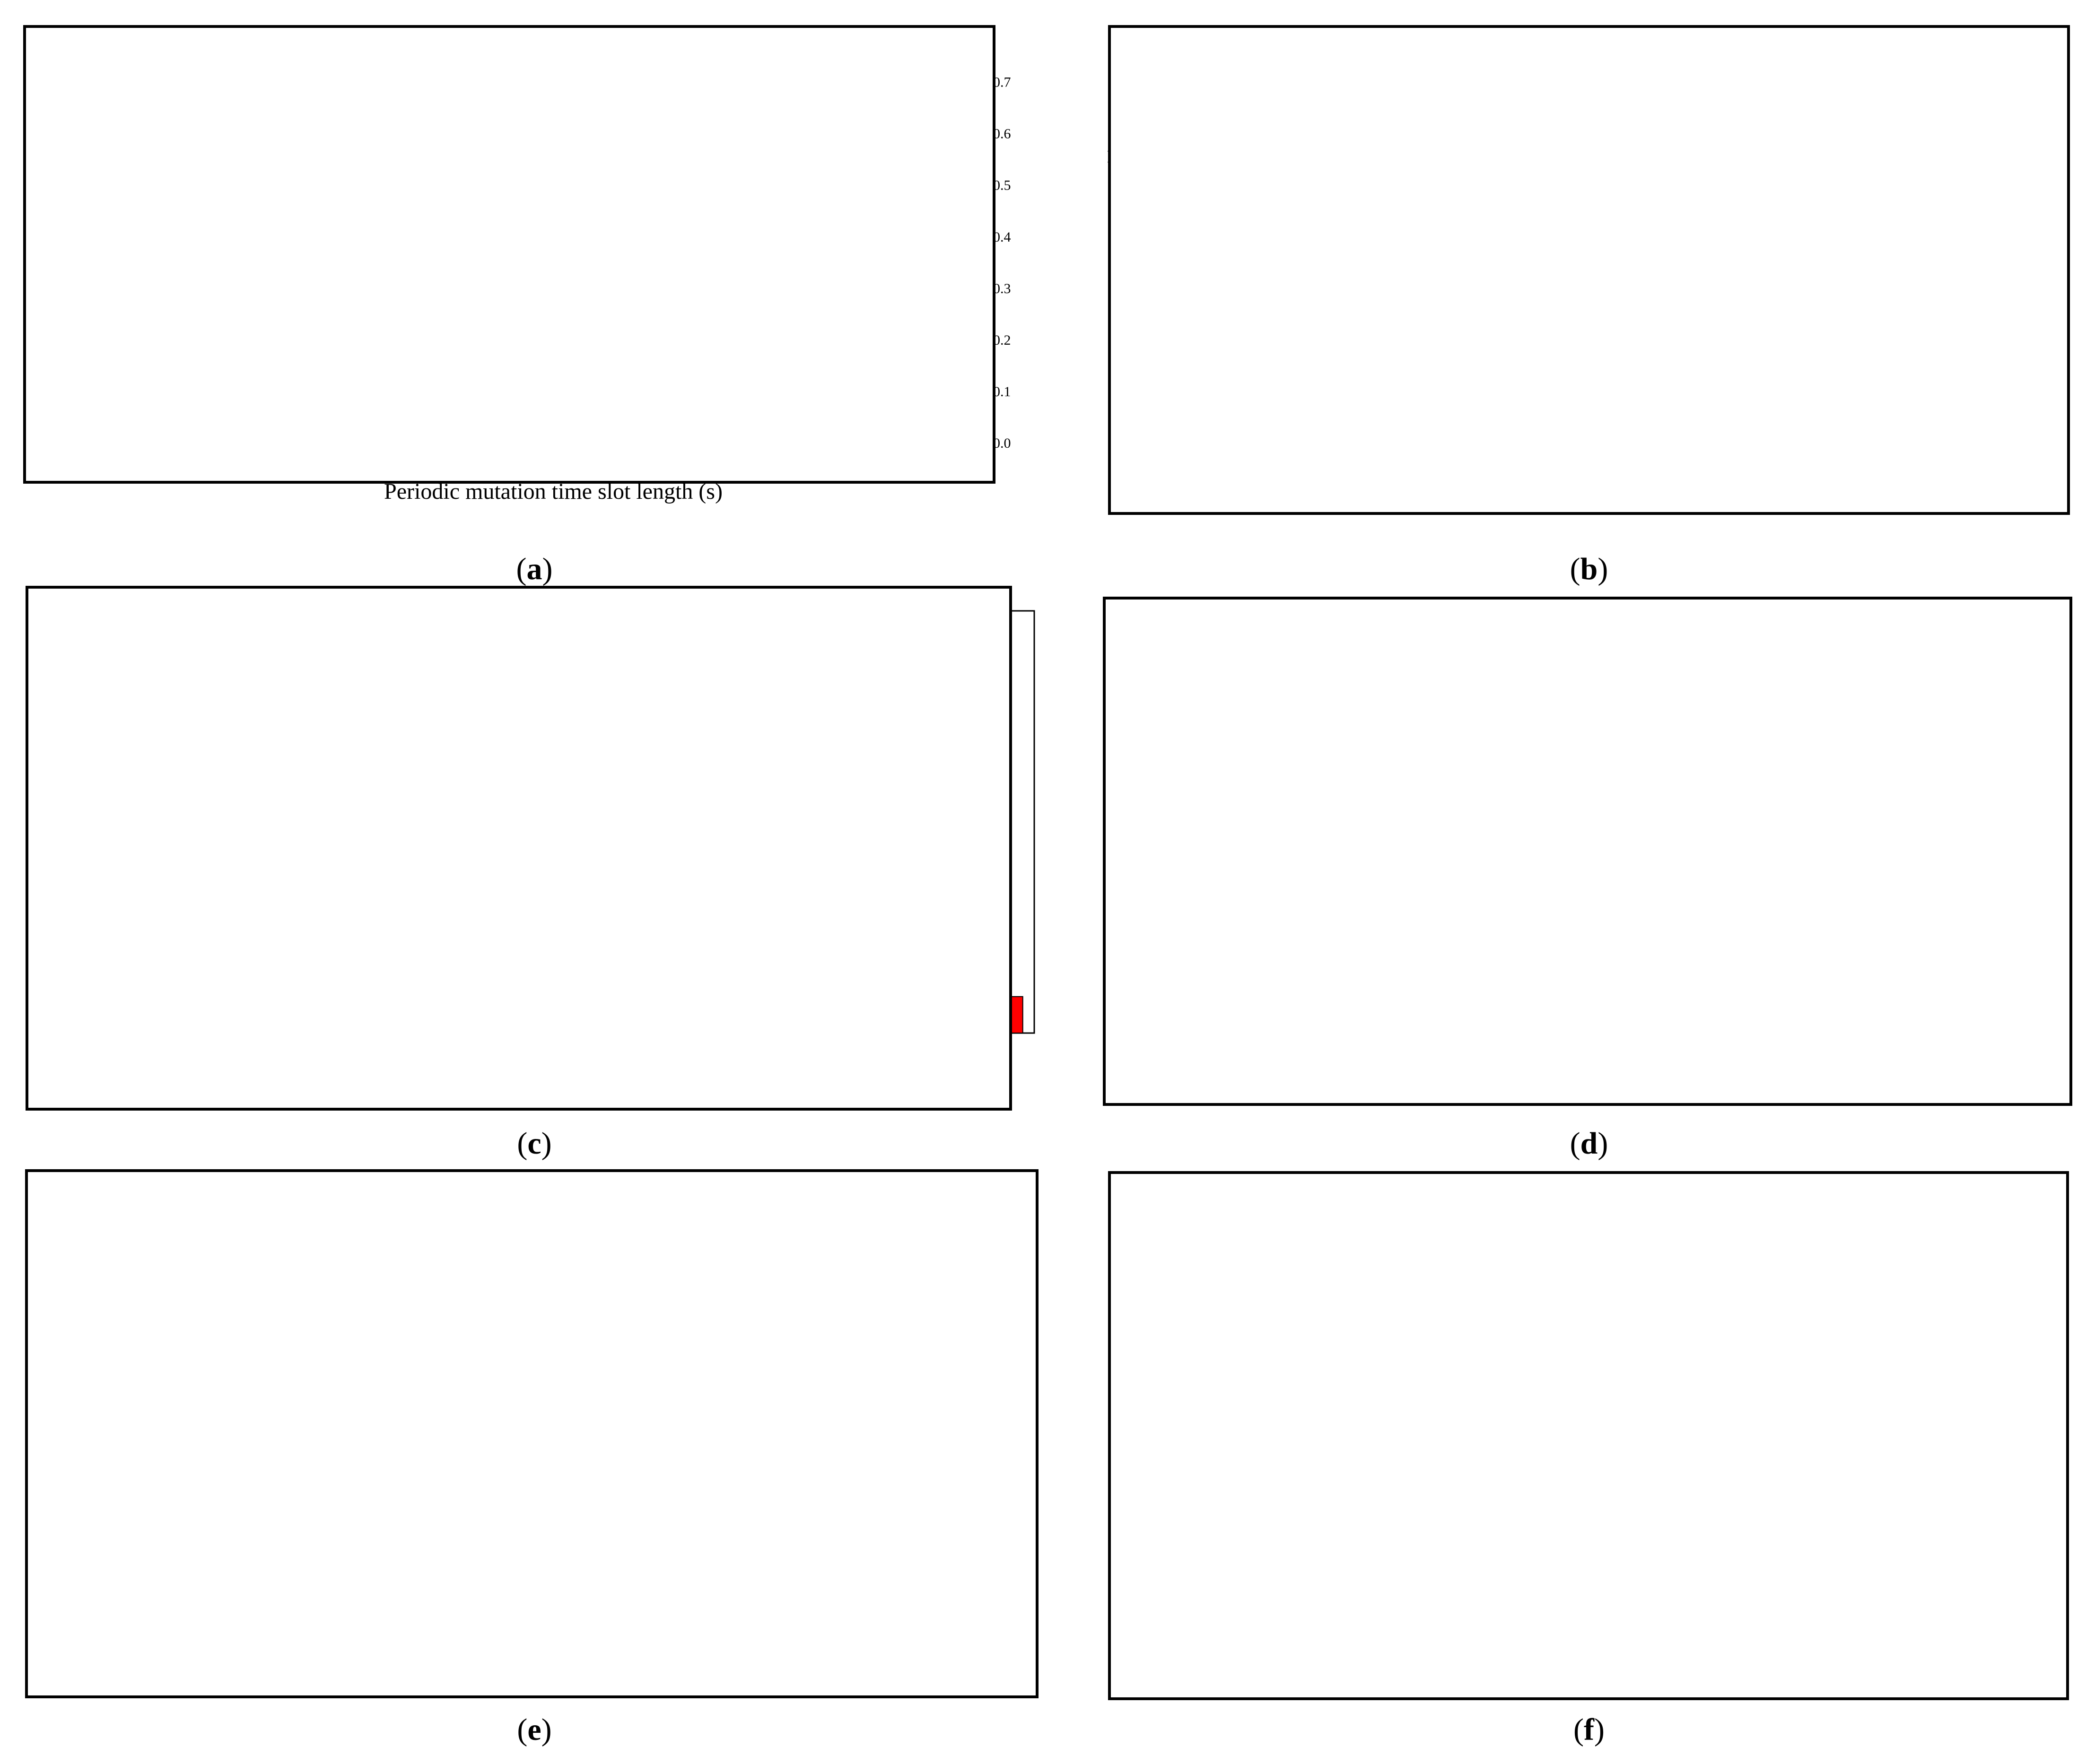  Describe the element at coordinates (509, 255) in the screenshot. I see `panel-a-frame` at that location.